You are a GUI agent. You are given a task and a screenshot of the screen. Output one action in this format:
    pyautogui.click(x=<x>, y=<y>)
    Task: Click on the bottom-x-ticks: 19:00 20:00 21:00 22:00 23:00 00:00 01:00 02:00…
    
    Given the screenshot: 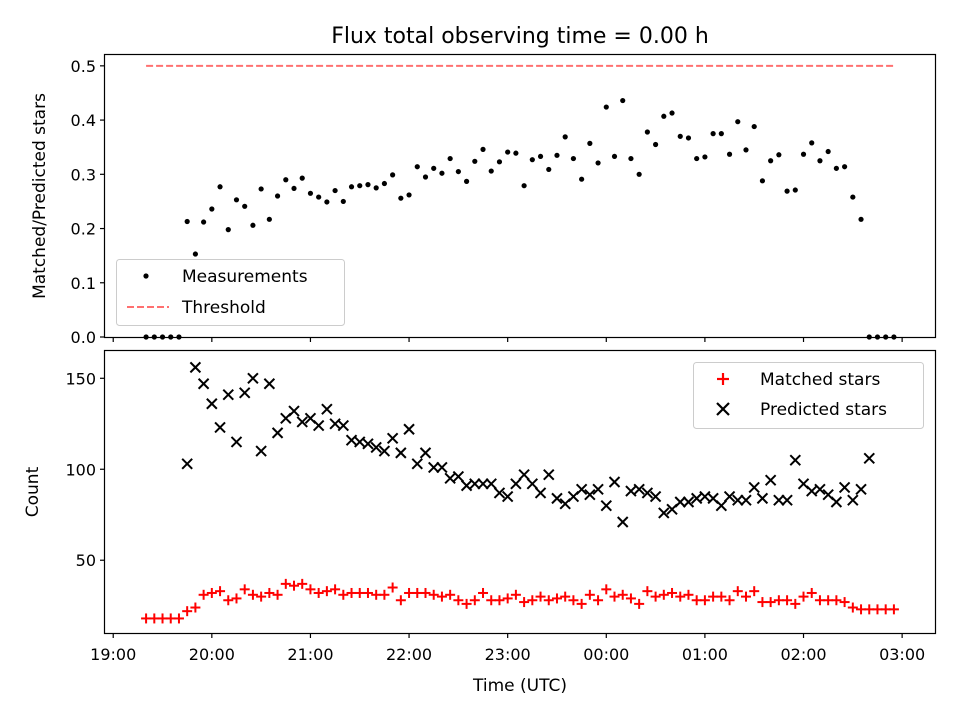 What is the action you would take?
    pyautogui.click(x=507, y=648)
    